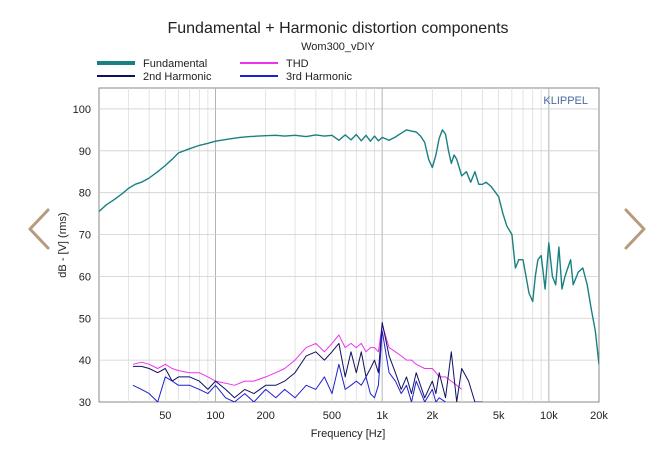 The image size is (664, 452). I want to click on x-tick-label: 20k, so click(599, 416).